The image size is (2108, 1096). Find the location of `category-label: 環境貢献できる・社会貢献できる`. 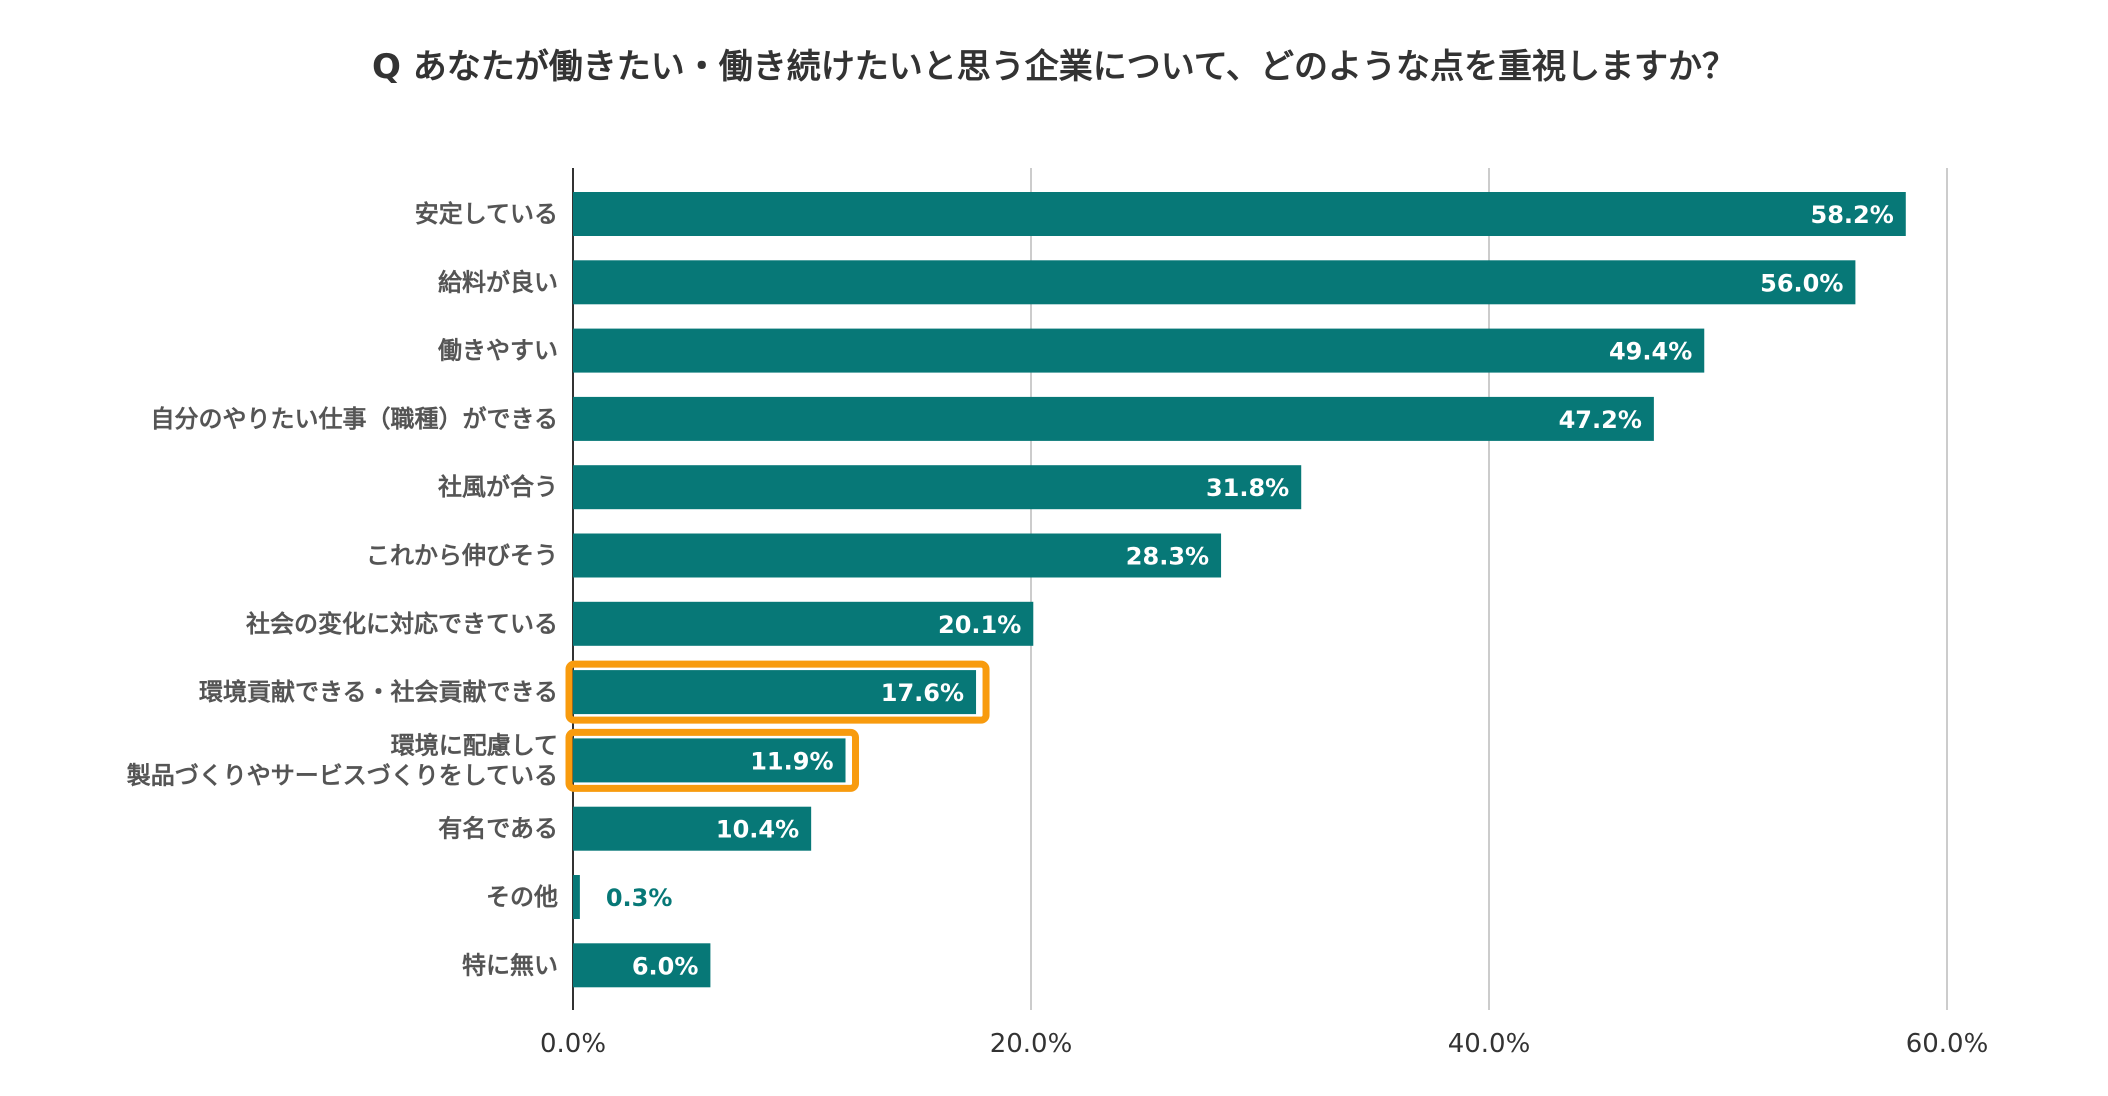

category-label: 環境貢献できる・社会貢献できる is located at coordinates (378, 692).